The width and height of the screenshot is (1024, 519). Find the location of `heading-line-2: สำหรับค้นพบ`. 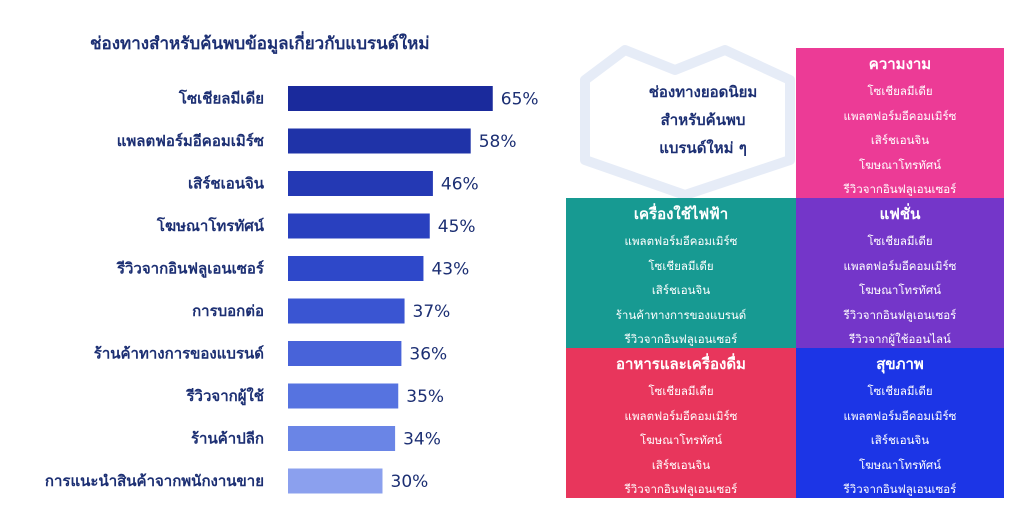

heading-line-2: สำหรับค้นพบ is located at coordinates (703, 120).